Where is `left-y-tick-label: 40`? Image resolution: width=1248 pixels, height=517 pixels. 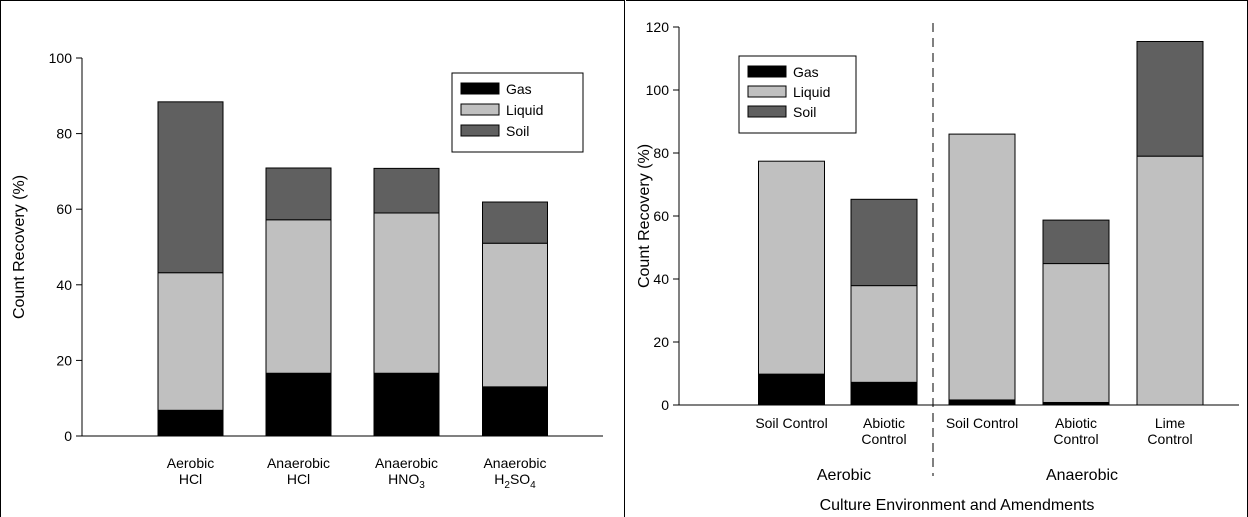 left-y-tick-label: 40 is located at coordinates (64, 285).